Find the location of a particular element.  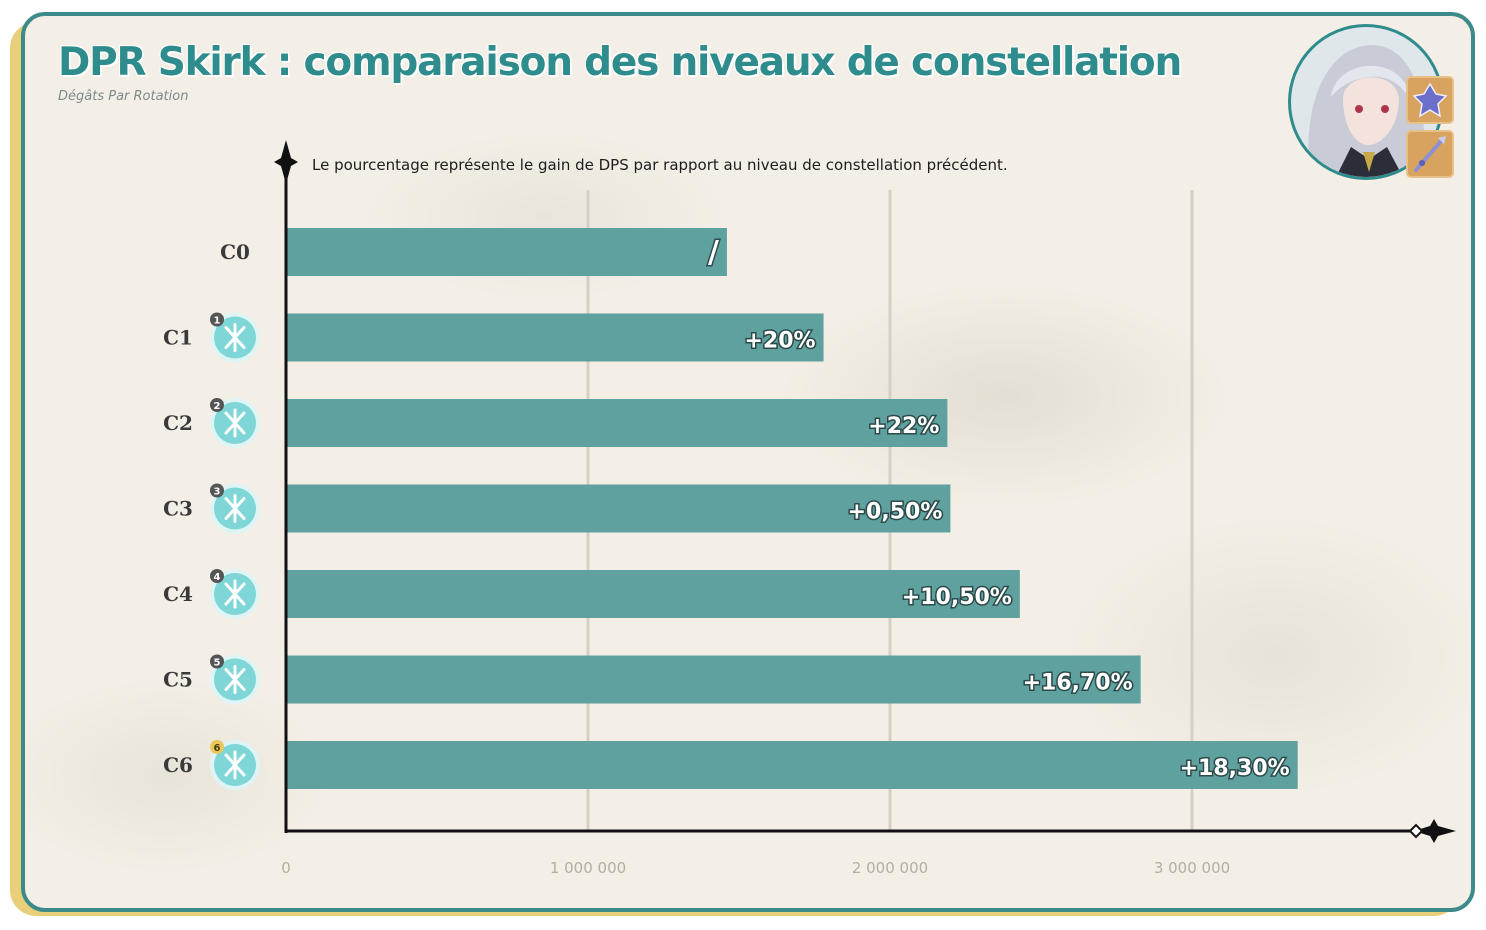

x-axis-diamond is located at coordinates (1416, 831).